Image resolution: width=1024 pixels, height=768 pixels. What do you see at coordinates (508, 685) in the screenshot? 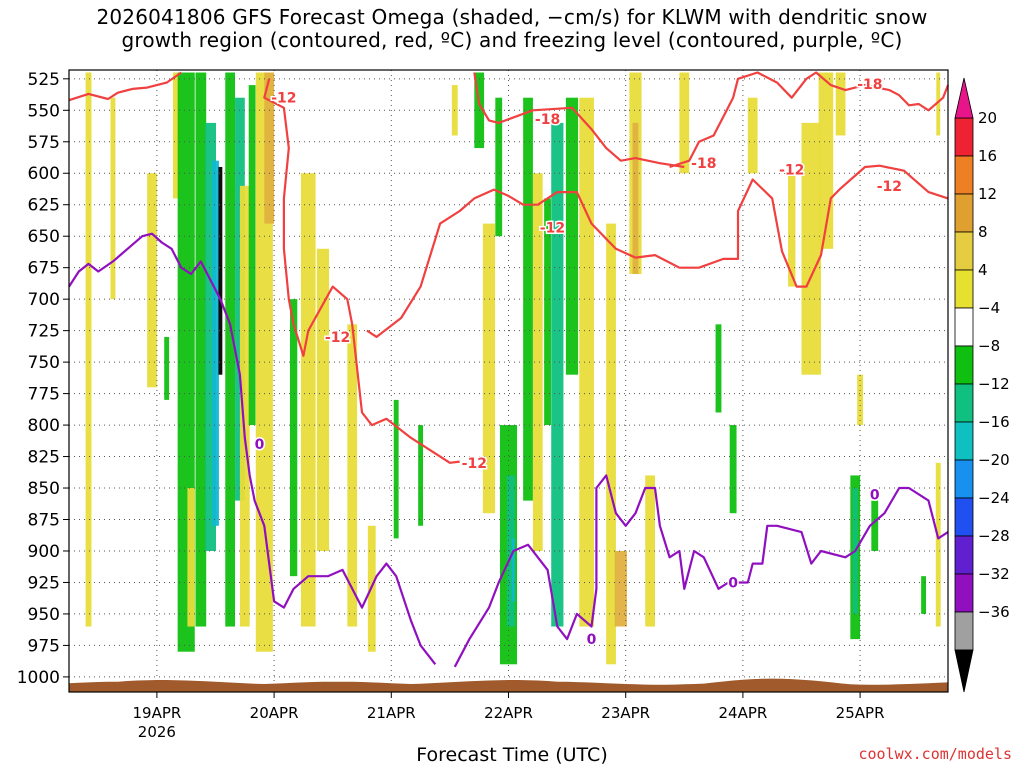
I see `terrain-surface` at bounding box center [508, 685].